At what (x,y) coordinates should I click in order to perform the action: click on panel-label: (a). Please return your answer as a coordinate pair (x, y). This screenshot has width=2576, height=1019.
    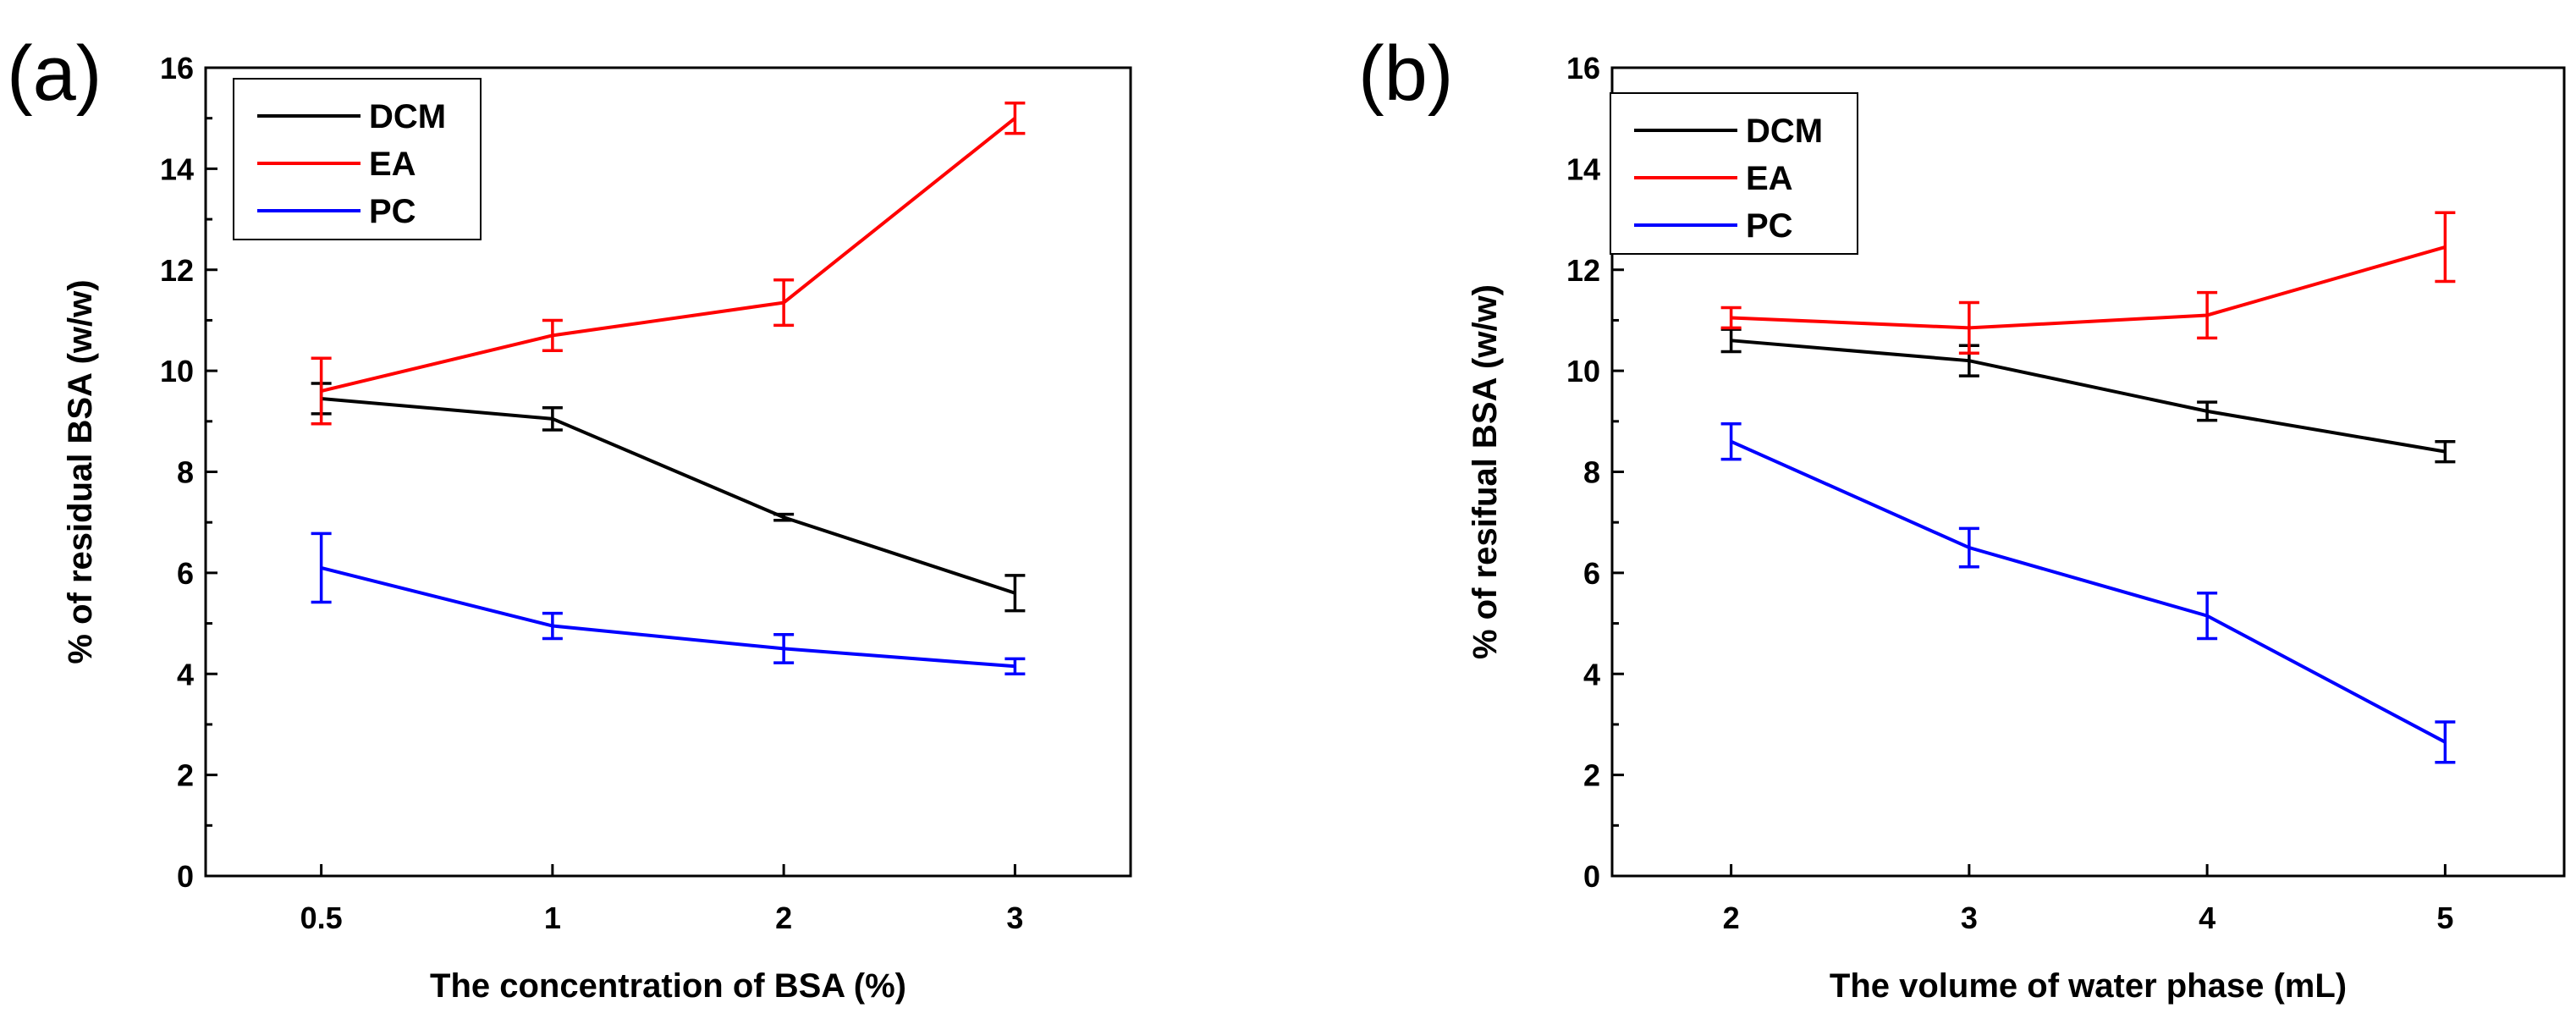
    Looking at the image, I should click on (54, 73).